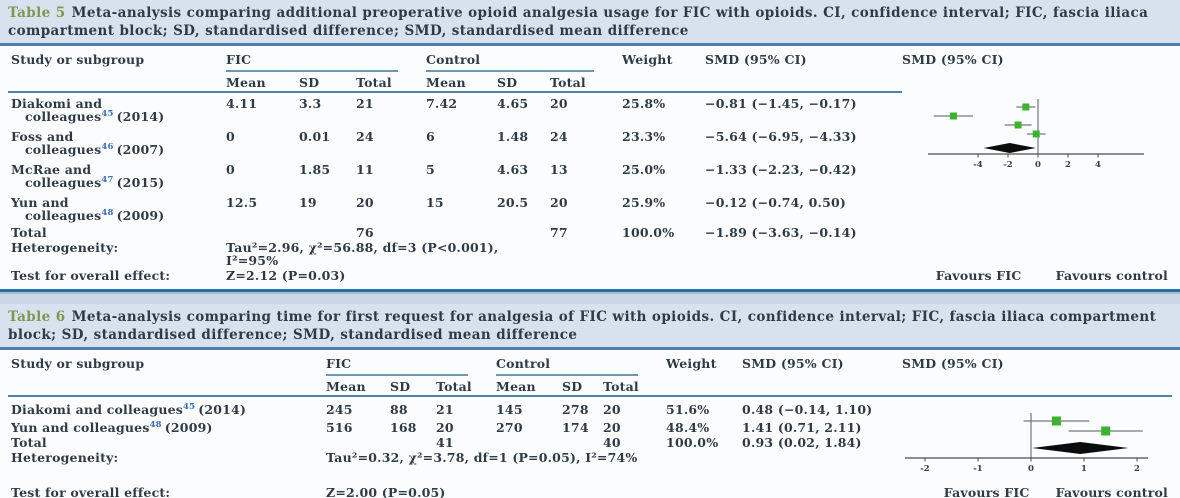 This screenshot has height=498, width=1180. I want to click on control-sd-cell: 174, so click(575, 428).